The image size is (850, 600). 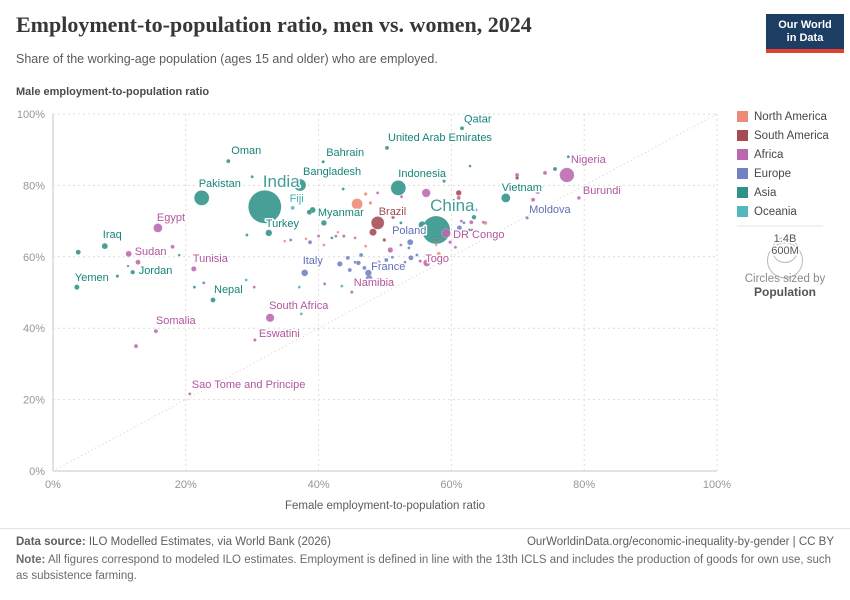 What do you see at coordinates (190, 394) in the screenshot?
I see `dot-sao-tome-and-principe` at bounding box center [190, 394].